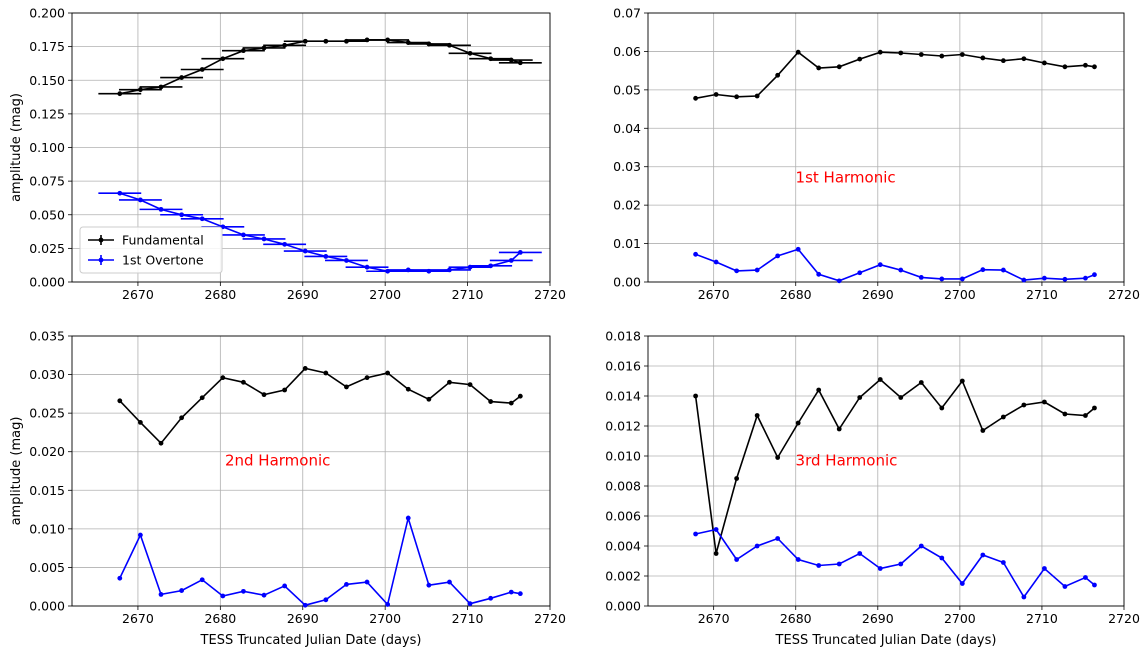 The height and width of the screenshot is (650, 1146). What do you see at coordinates (47, 147) in the screenshot?
I see `y-tick-label: 0.100` at bounding box center [47, 147].